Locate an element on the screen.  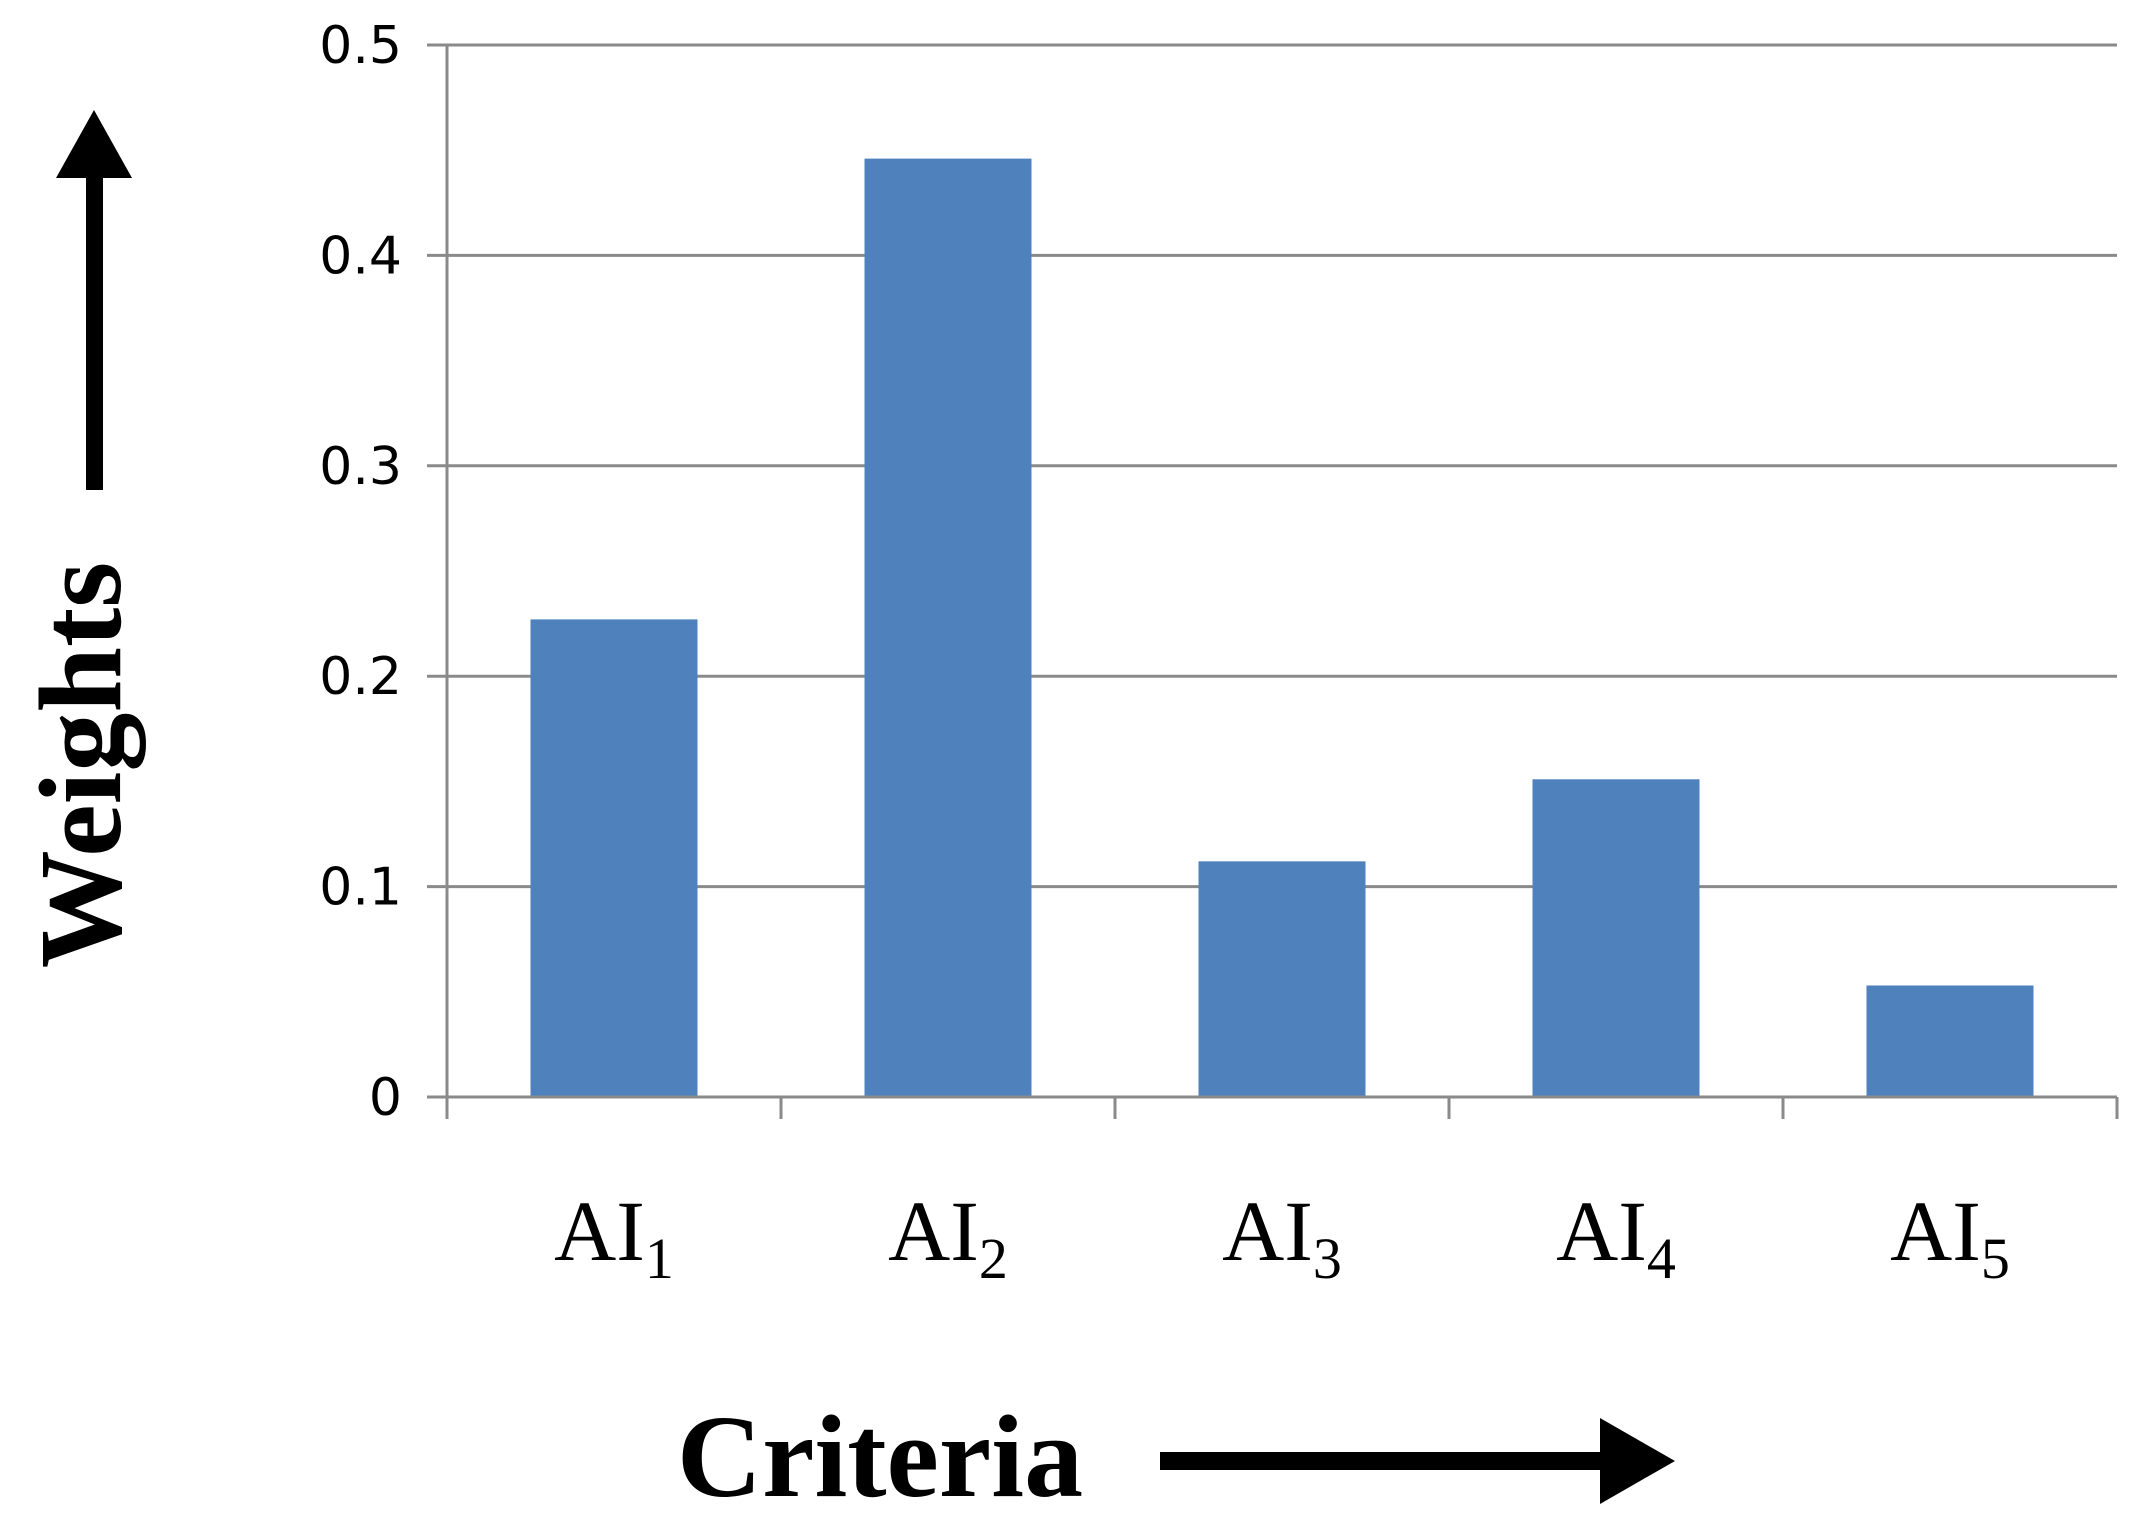
y-tick-label: 0.1 is located at coordinates (360, 888).